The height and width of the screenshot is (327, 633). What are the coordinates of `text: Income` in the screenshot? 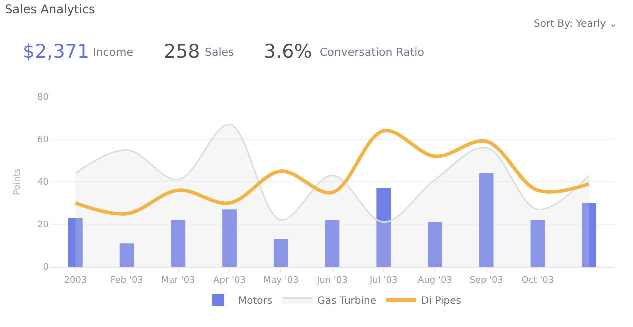 It's located at (113, 52).